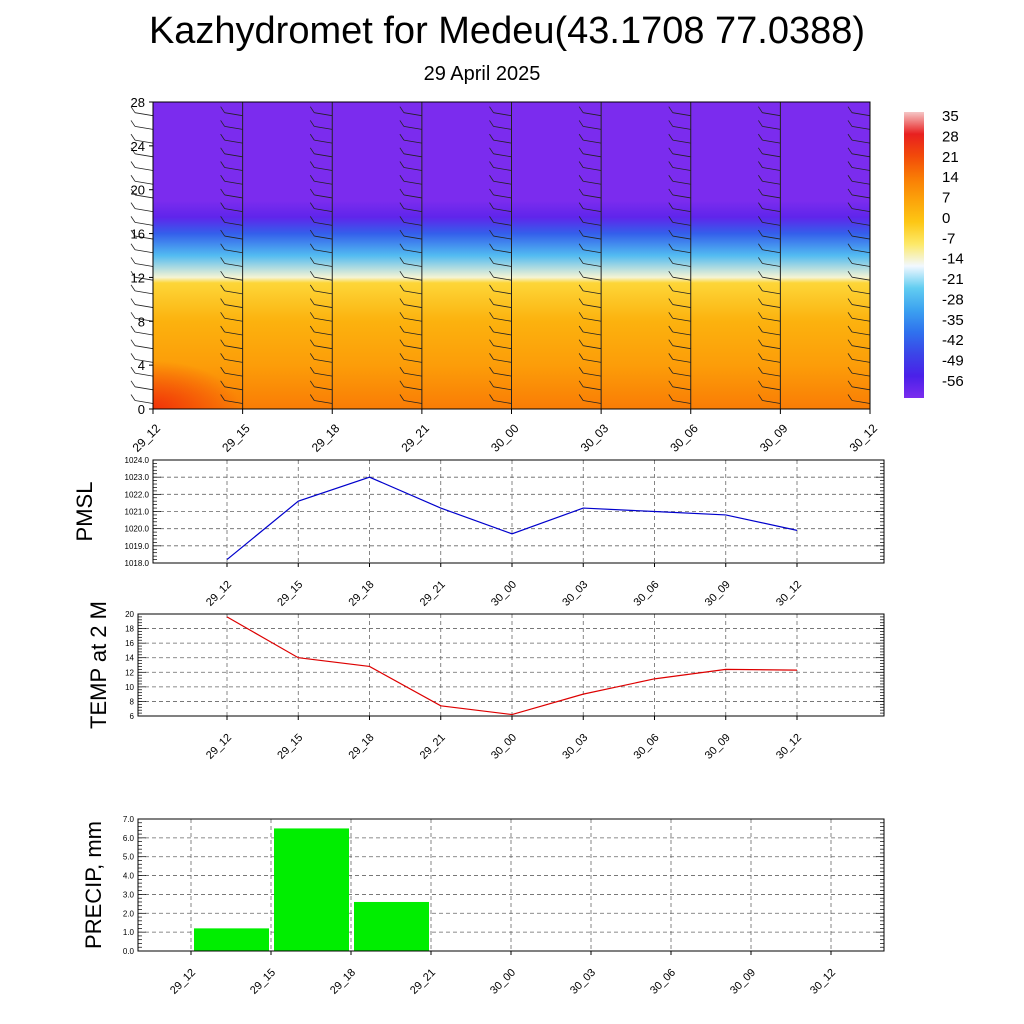  What do you see at coordinates (141, 409) in the screenshot?
I see `y-tick-label: 0` at bounding box center [141, 409].